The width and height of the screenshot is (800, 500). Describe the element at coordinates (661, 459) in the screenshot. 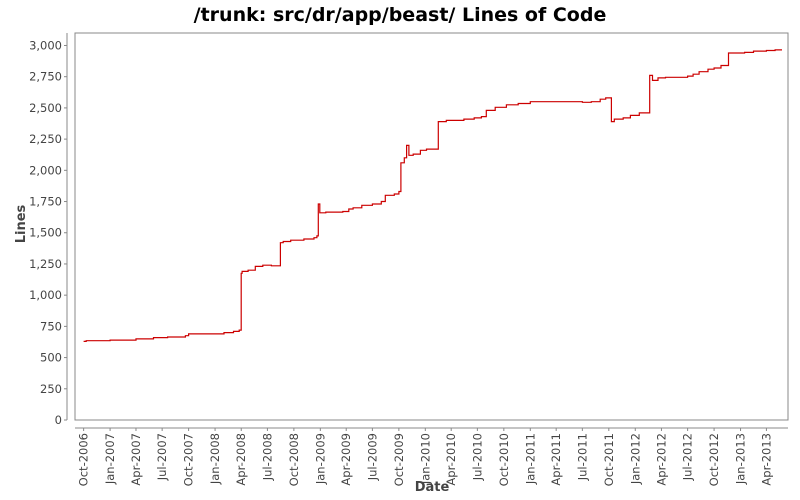

I see `x-tick-label: Apr-2012` at that location.